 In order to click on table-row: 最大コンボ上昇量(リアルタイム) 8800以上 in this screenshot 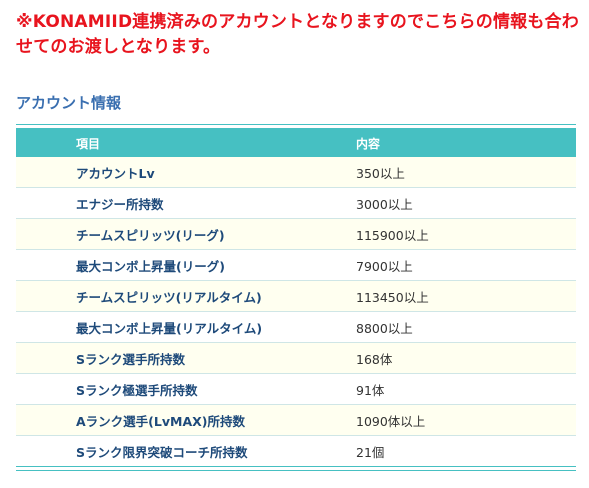, I will do `click(296, 327)`.